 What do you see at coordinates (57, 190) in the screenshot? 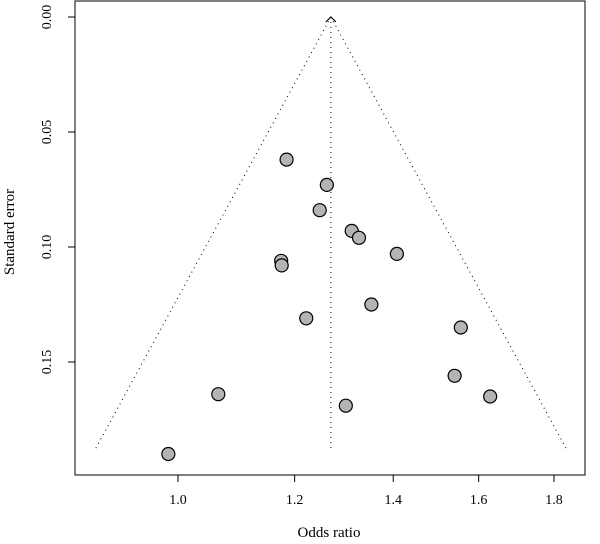
I see `y-axis: 0.00 0.05 0.10 0.15` at bounding box center [57, 190].